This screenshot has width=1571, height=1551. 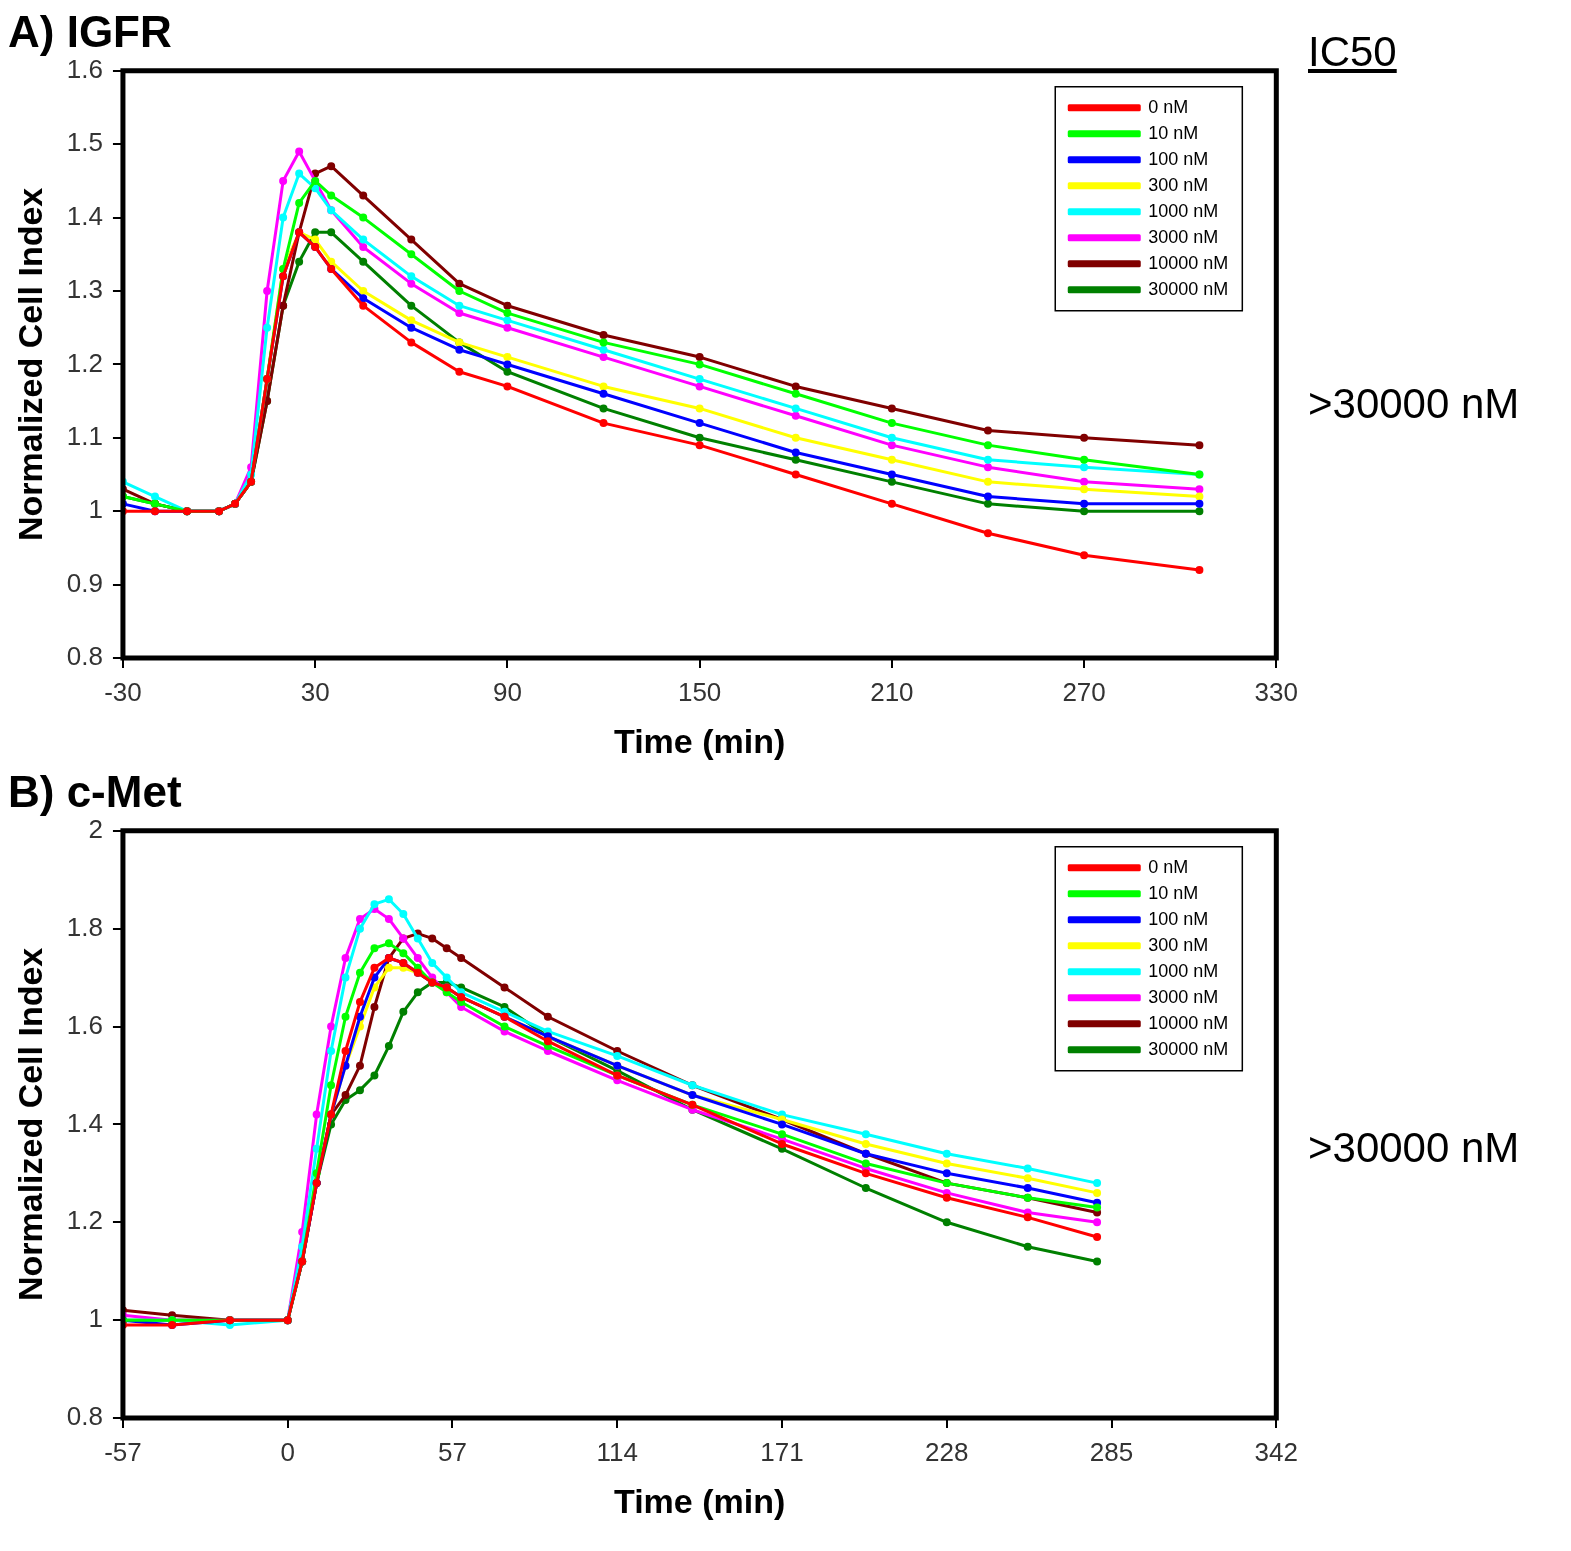 I want to click on chart-title: B) c-Met, so click(x=95, y=791).